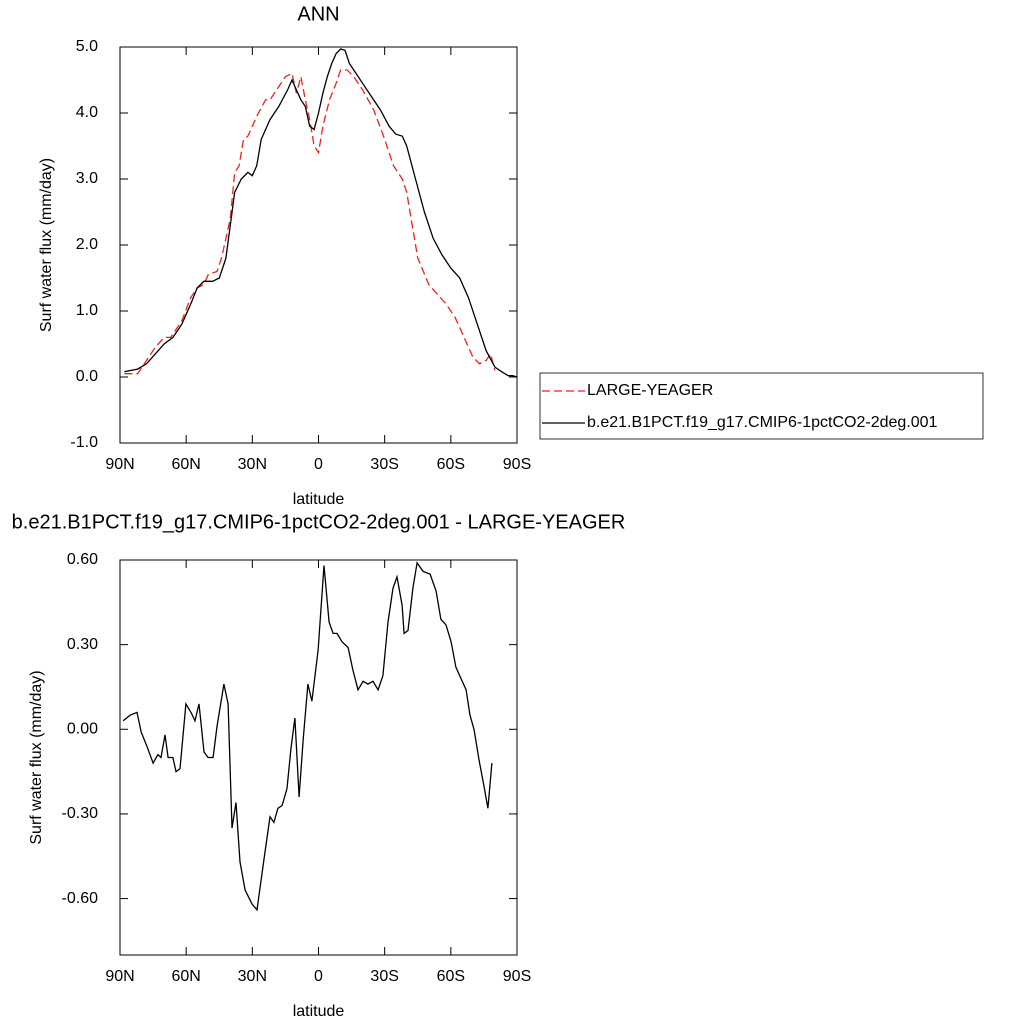 The width and height of the screenshot is (1024, 1024). I want to click on y-tick-label: 0.60, so click(82, 559).